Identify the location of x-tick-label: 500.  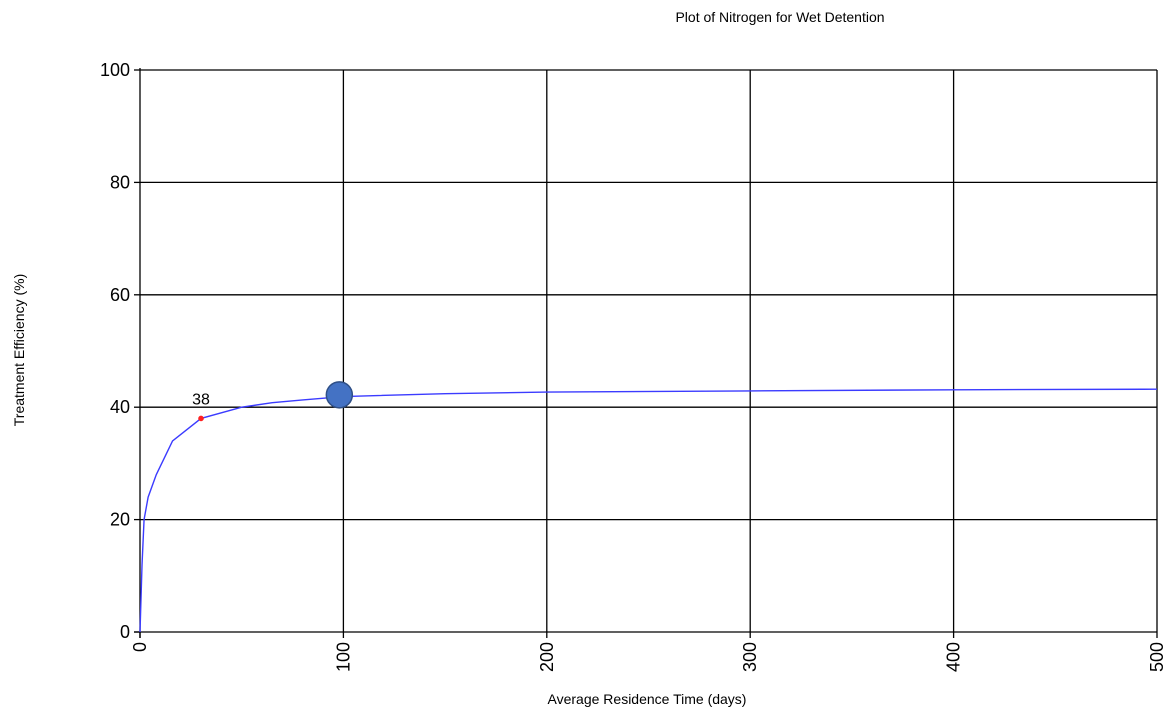
(1156, 657).